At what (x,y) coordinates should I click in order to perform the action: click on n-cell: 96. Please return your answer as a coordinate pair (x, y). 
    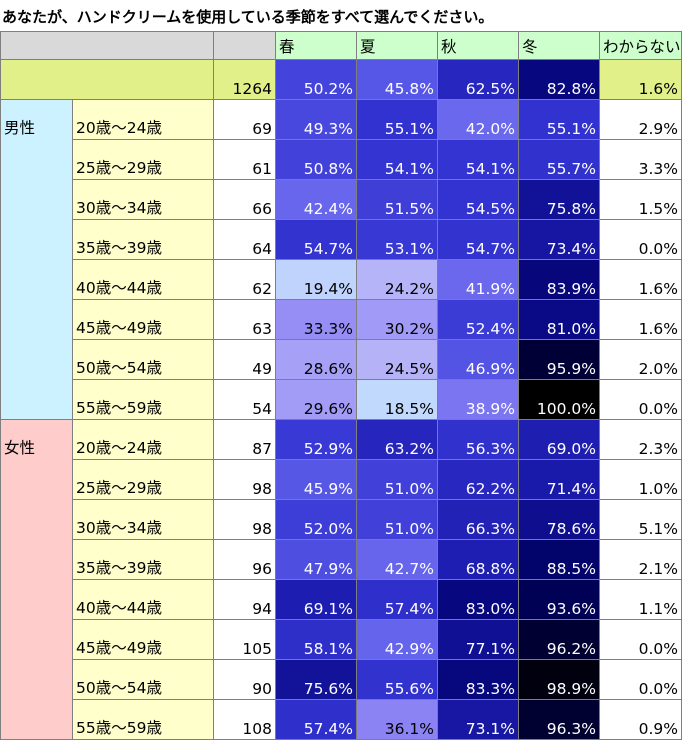
    Looking at the image, I should click on (244, 559).